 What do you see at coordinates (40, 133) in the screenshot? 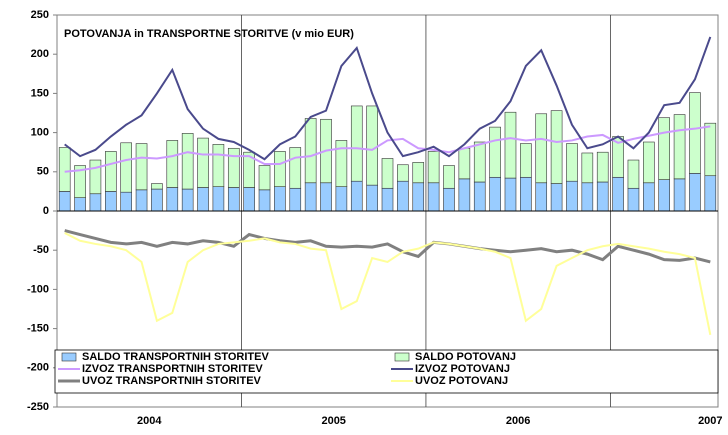
I see `y-tick-label: 100` at bounding box center [40, 133].